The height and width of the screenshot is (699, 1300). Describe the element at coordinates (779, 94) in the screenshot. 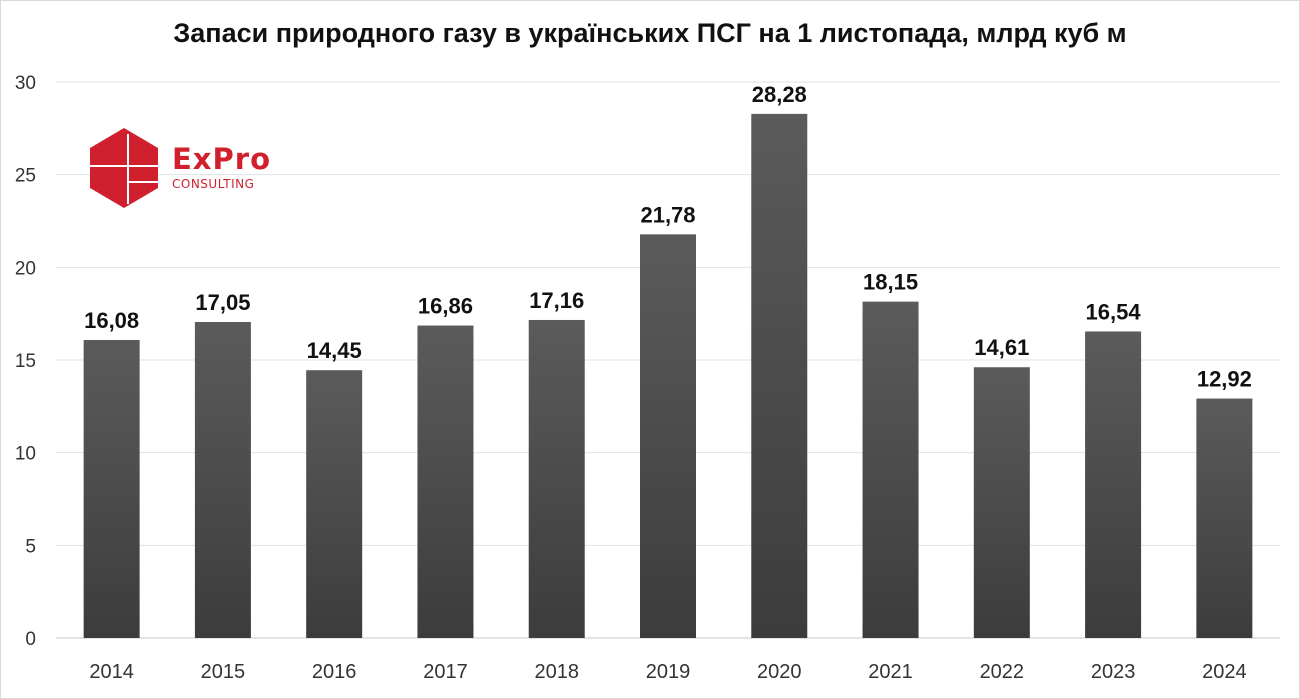

I see `data-label: 28,28` at that location.